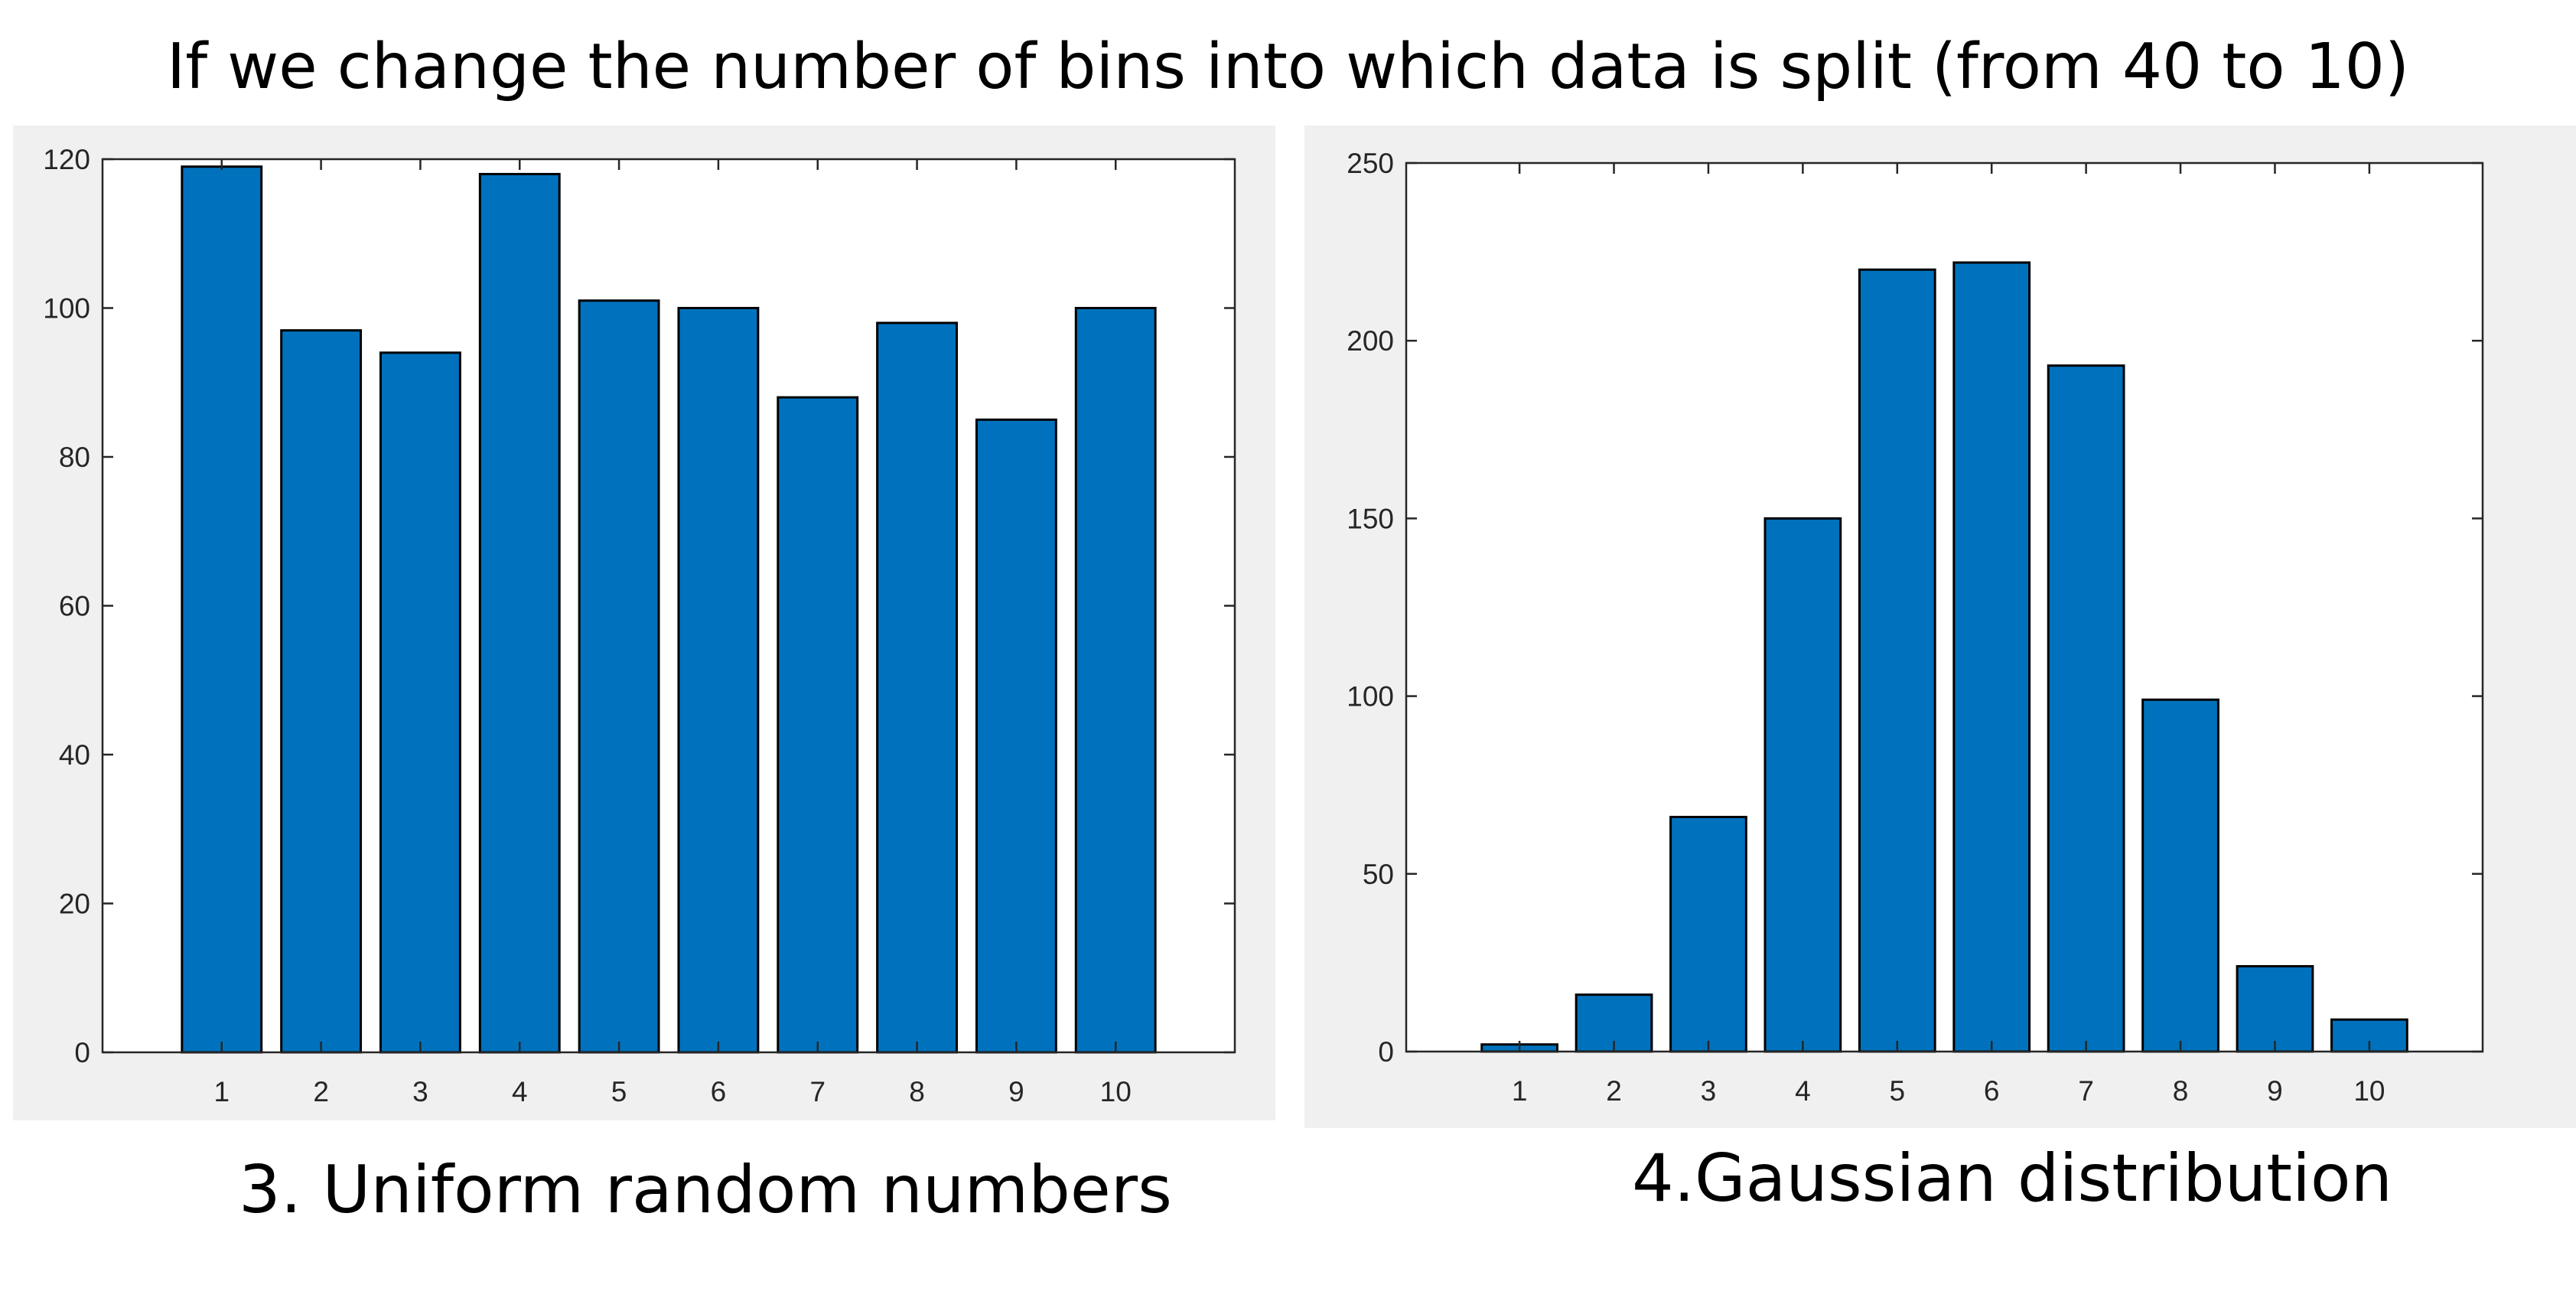 The width and height of the screenshot is (2576, 1311). What do you see at coordinates (2181, 1091) in the screenshot?
I see `gaussian-x-tick-label: 8` at bounding box center [2181, 1091].